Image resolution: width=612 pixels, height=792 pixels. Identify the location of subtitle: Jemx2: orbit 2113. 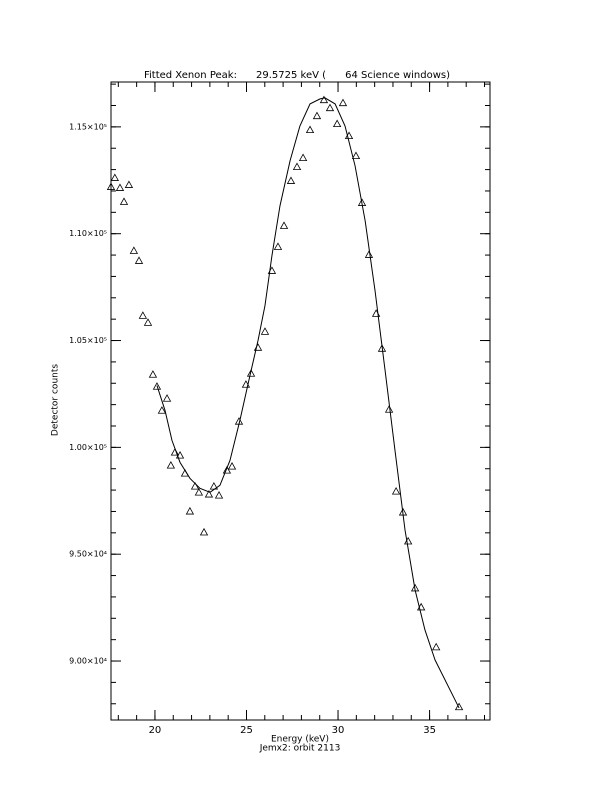
(300, 749).